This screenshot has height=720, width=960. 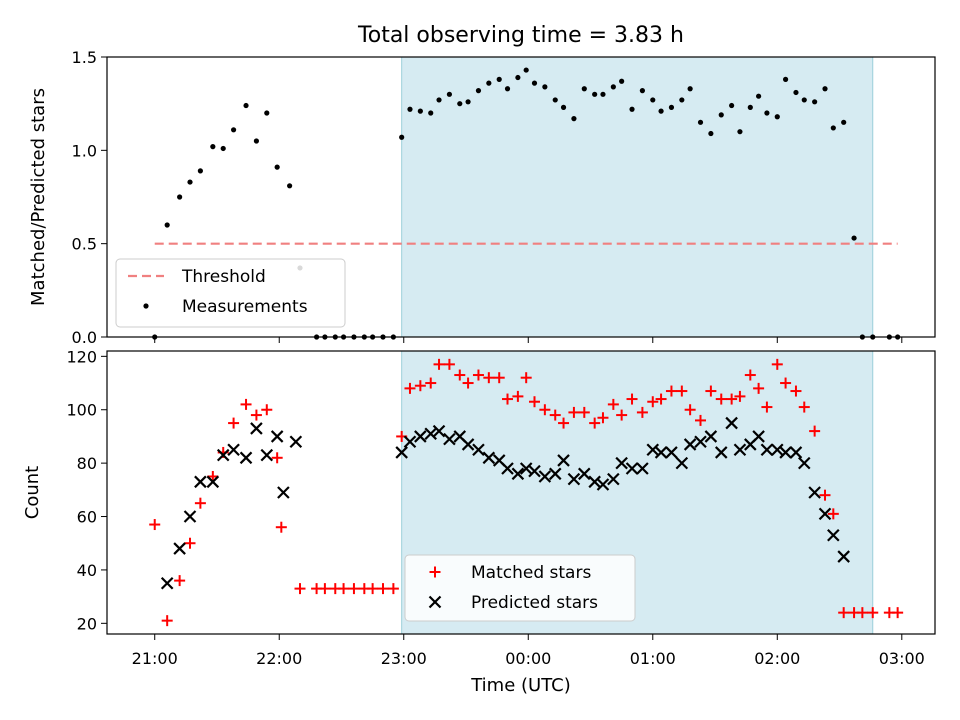 I want to click on y-tick-label: 60, so click(x=87, y=517).